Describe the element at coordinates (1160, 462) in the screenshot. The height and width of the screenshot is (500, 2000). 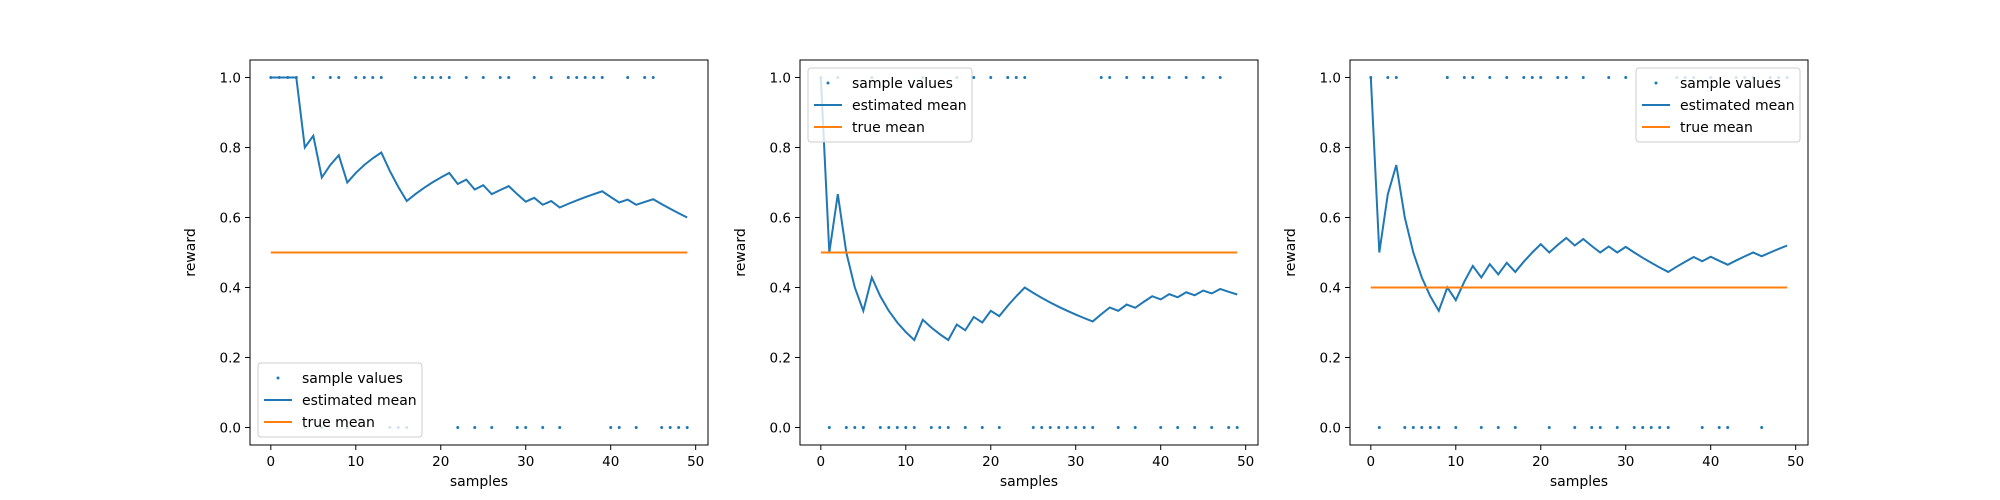
I see `x-tick-label: 40` at that location.